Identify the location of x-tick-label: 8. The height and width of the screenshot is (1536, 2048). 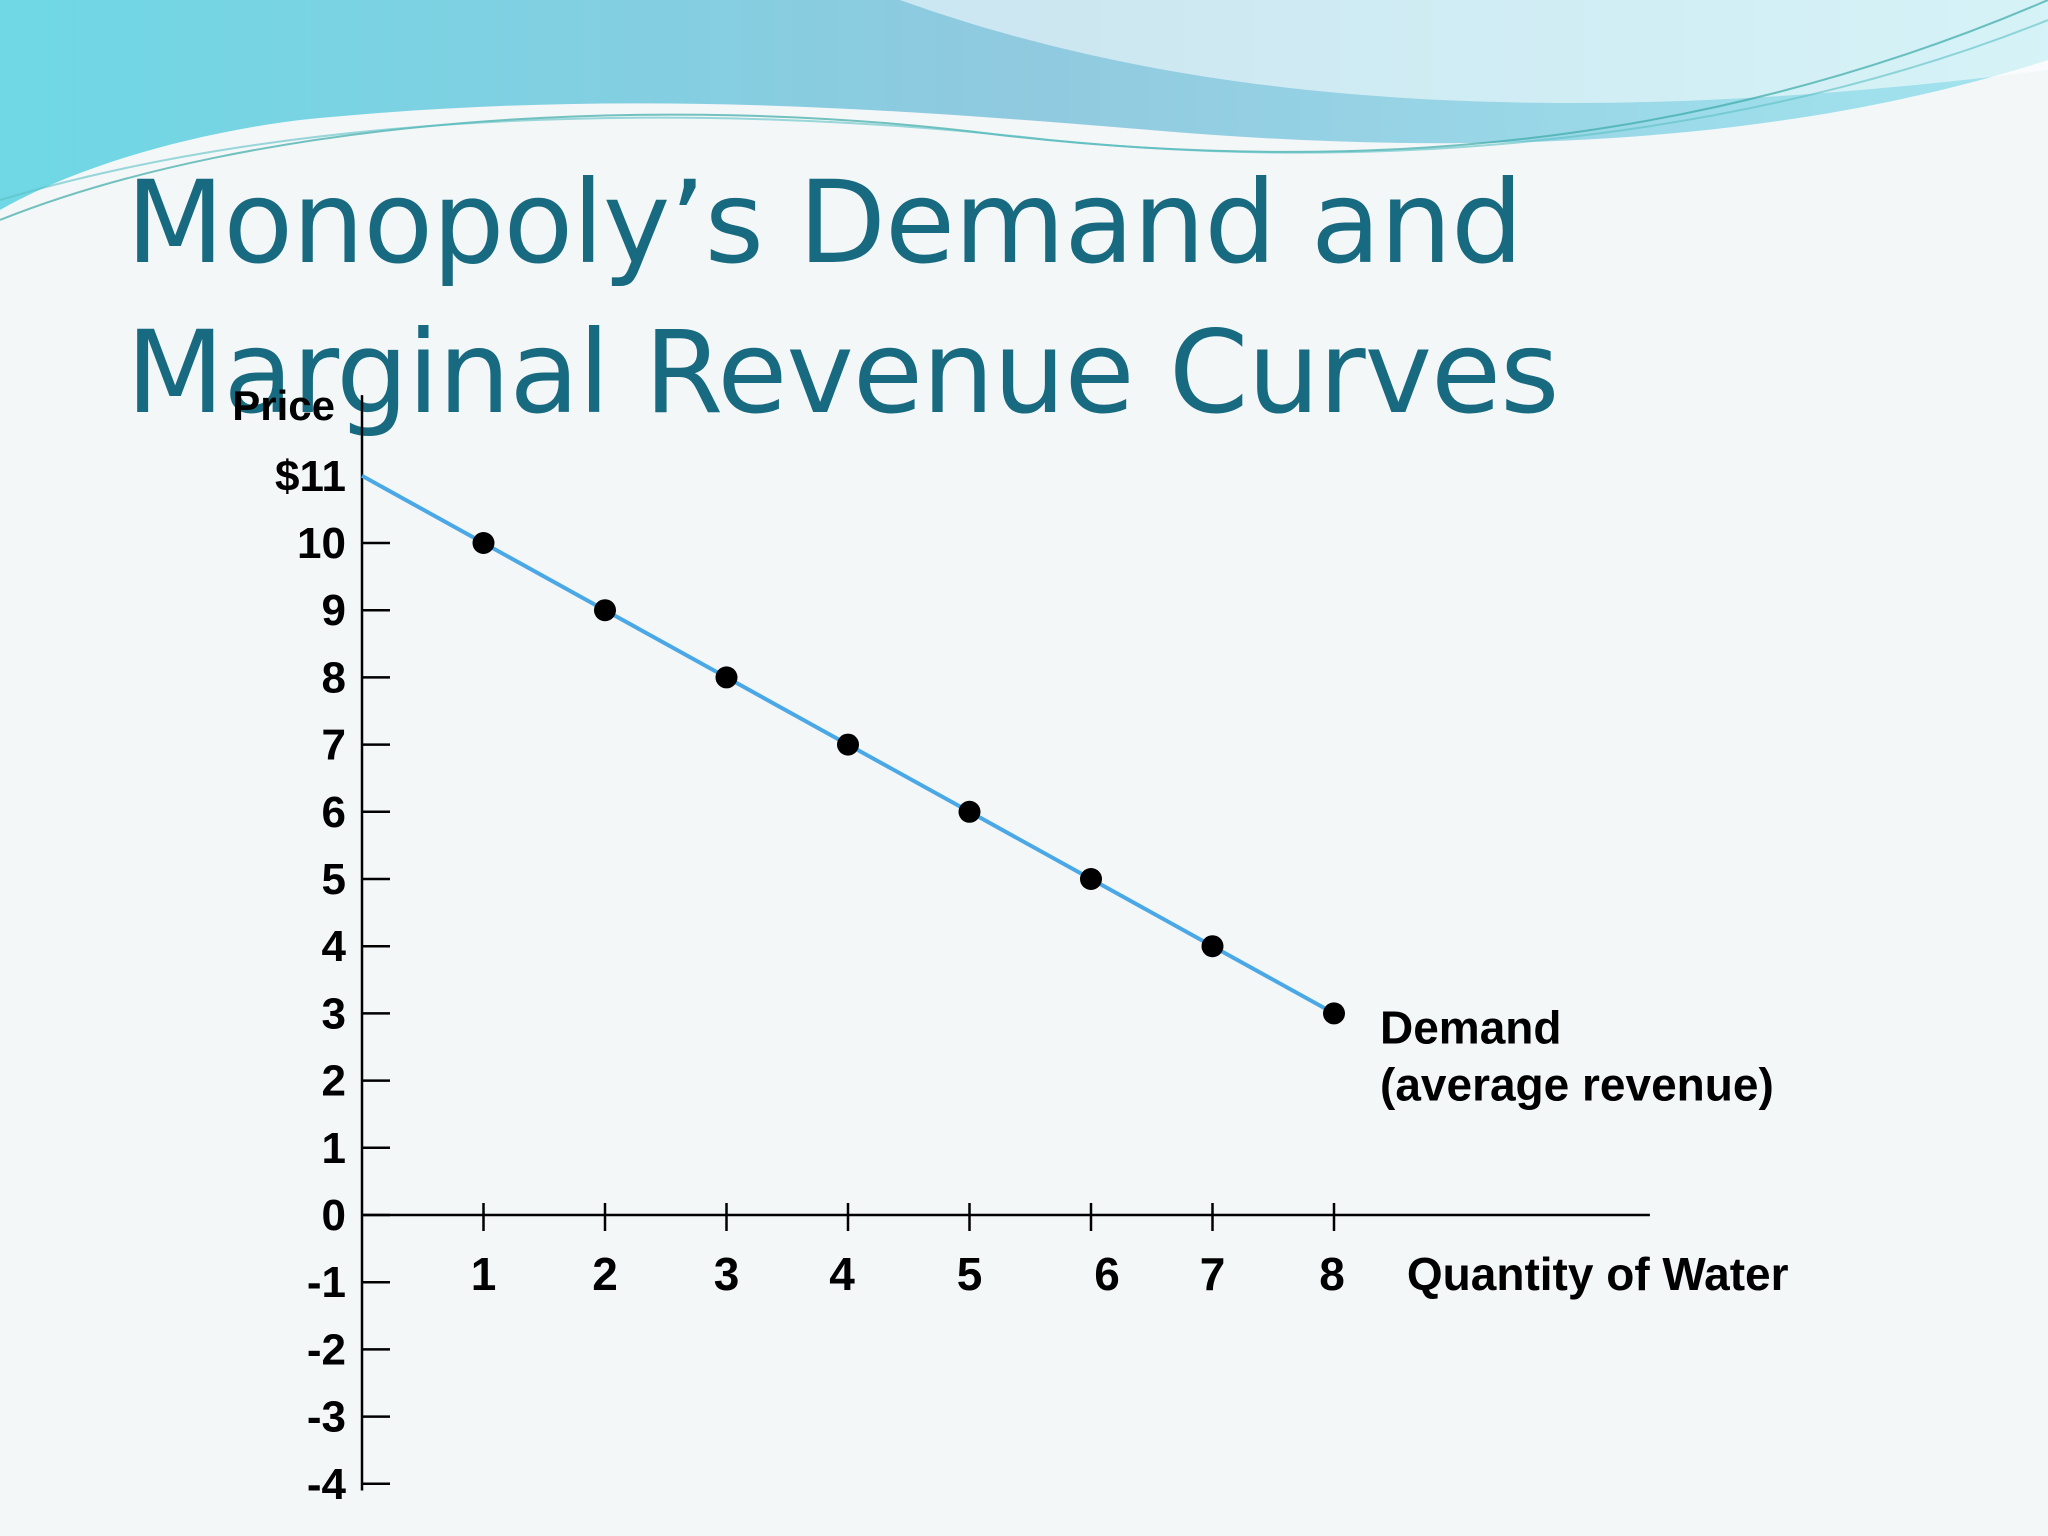
(1332, 1274).